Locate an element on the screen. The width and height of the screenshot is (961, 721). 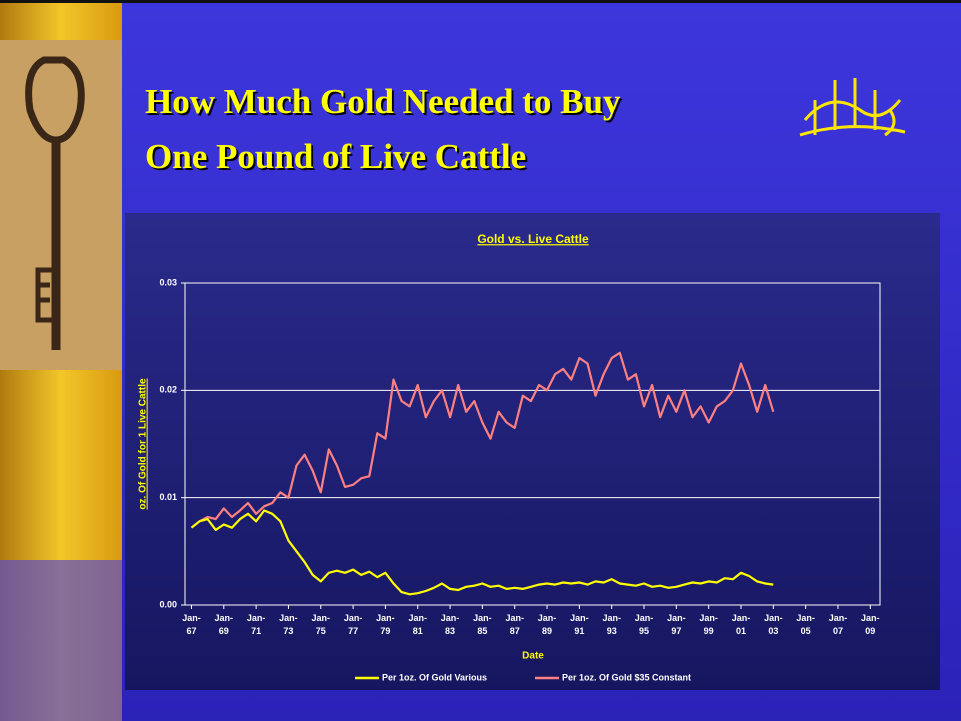
x-tick-label: Jan-71 is located at coordinates (256, 624).